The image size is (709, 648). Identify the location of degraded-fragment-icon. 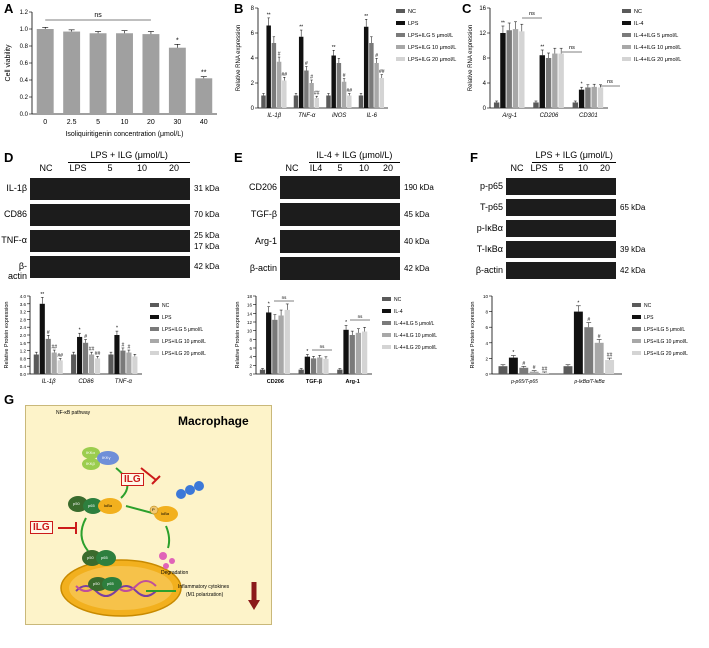
(166, 566).